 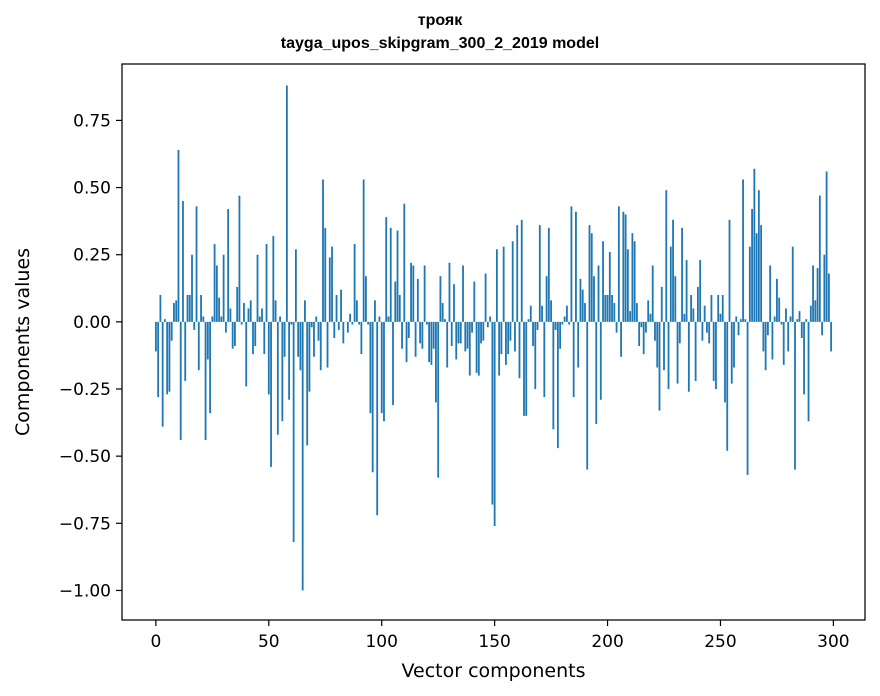 What do you see at coordinates (833, 642) in the screenshot?
I see `x-tick-label: 300` at bounding box center [833, 642].